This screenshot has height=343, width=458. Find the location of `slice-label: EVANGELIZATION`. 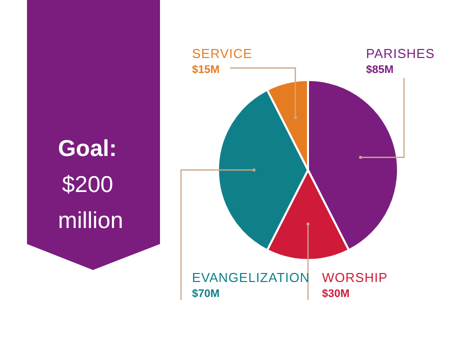

slice-label: EVANGELIZATION is located at coordinates (251, 277).